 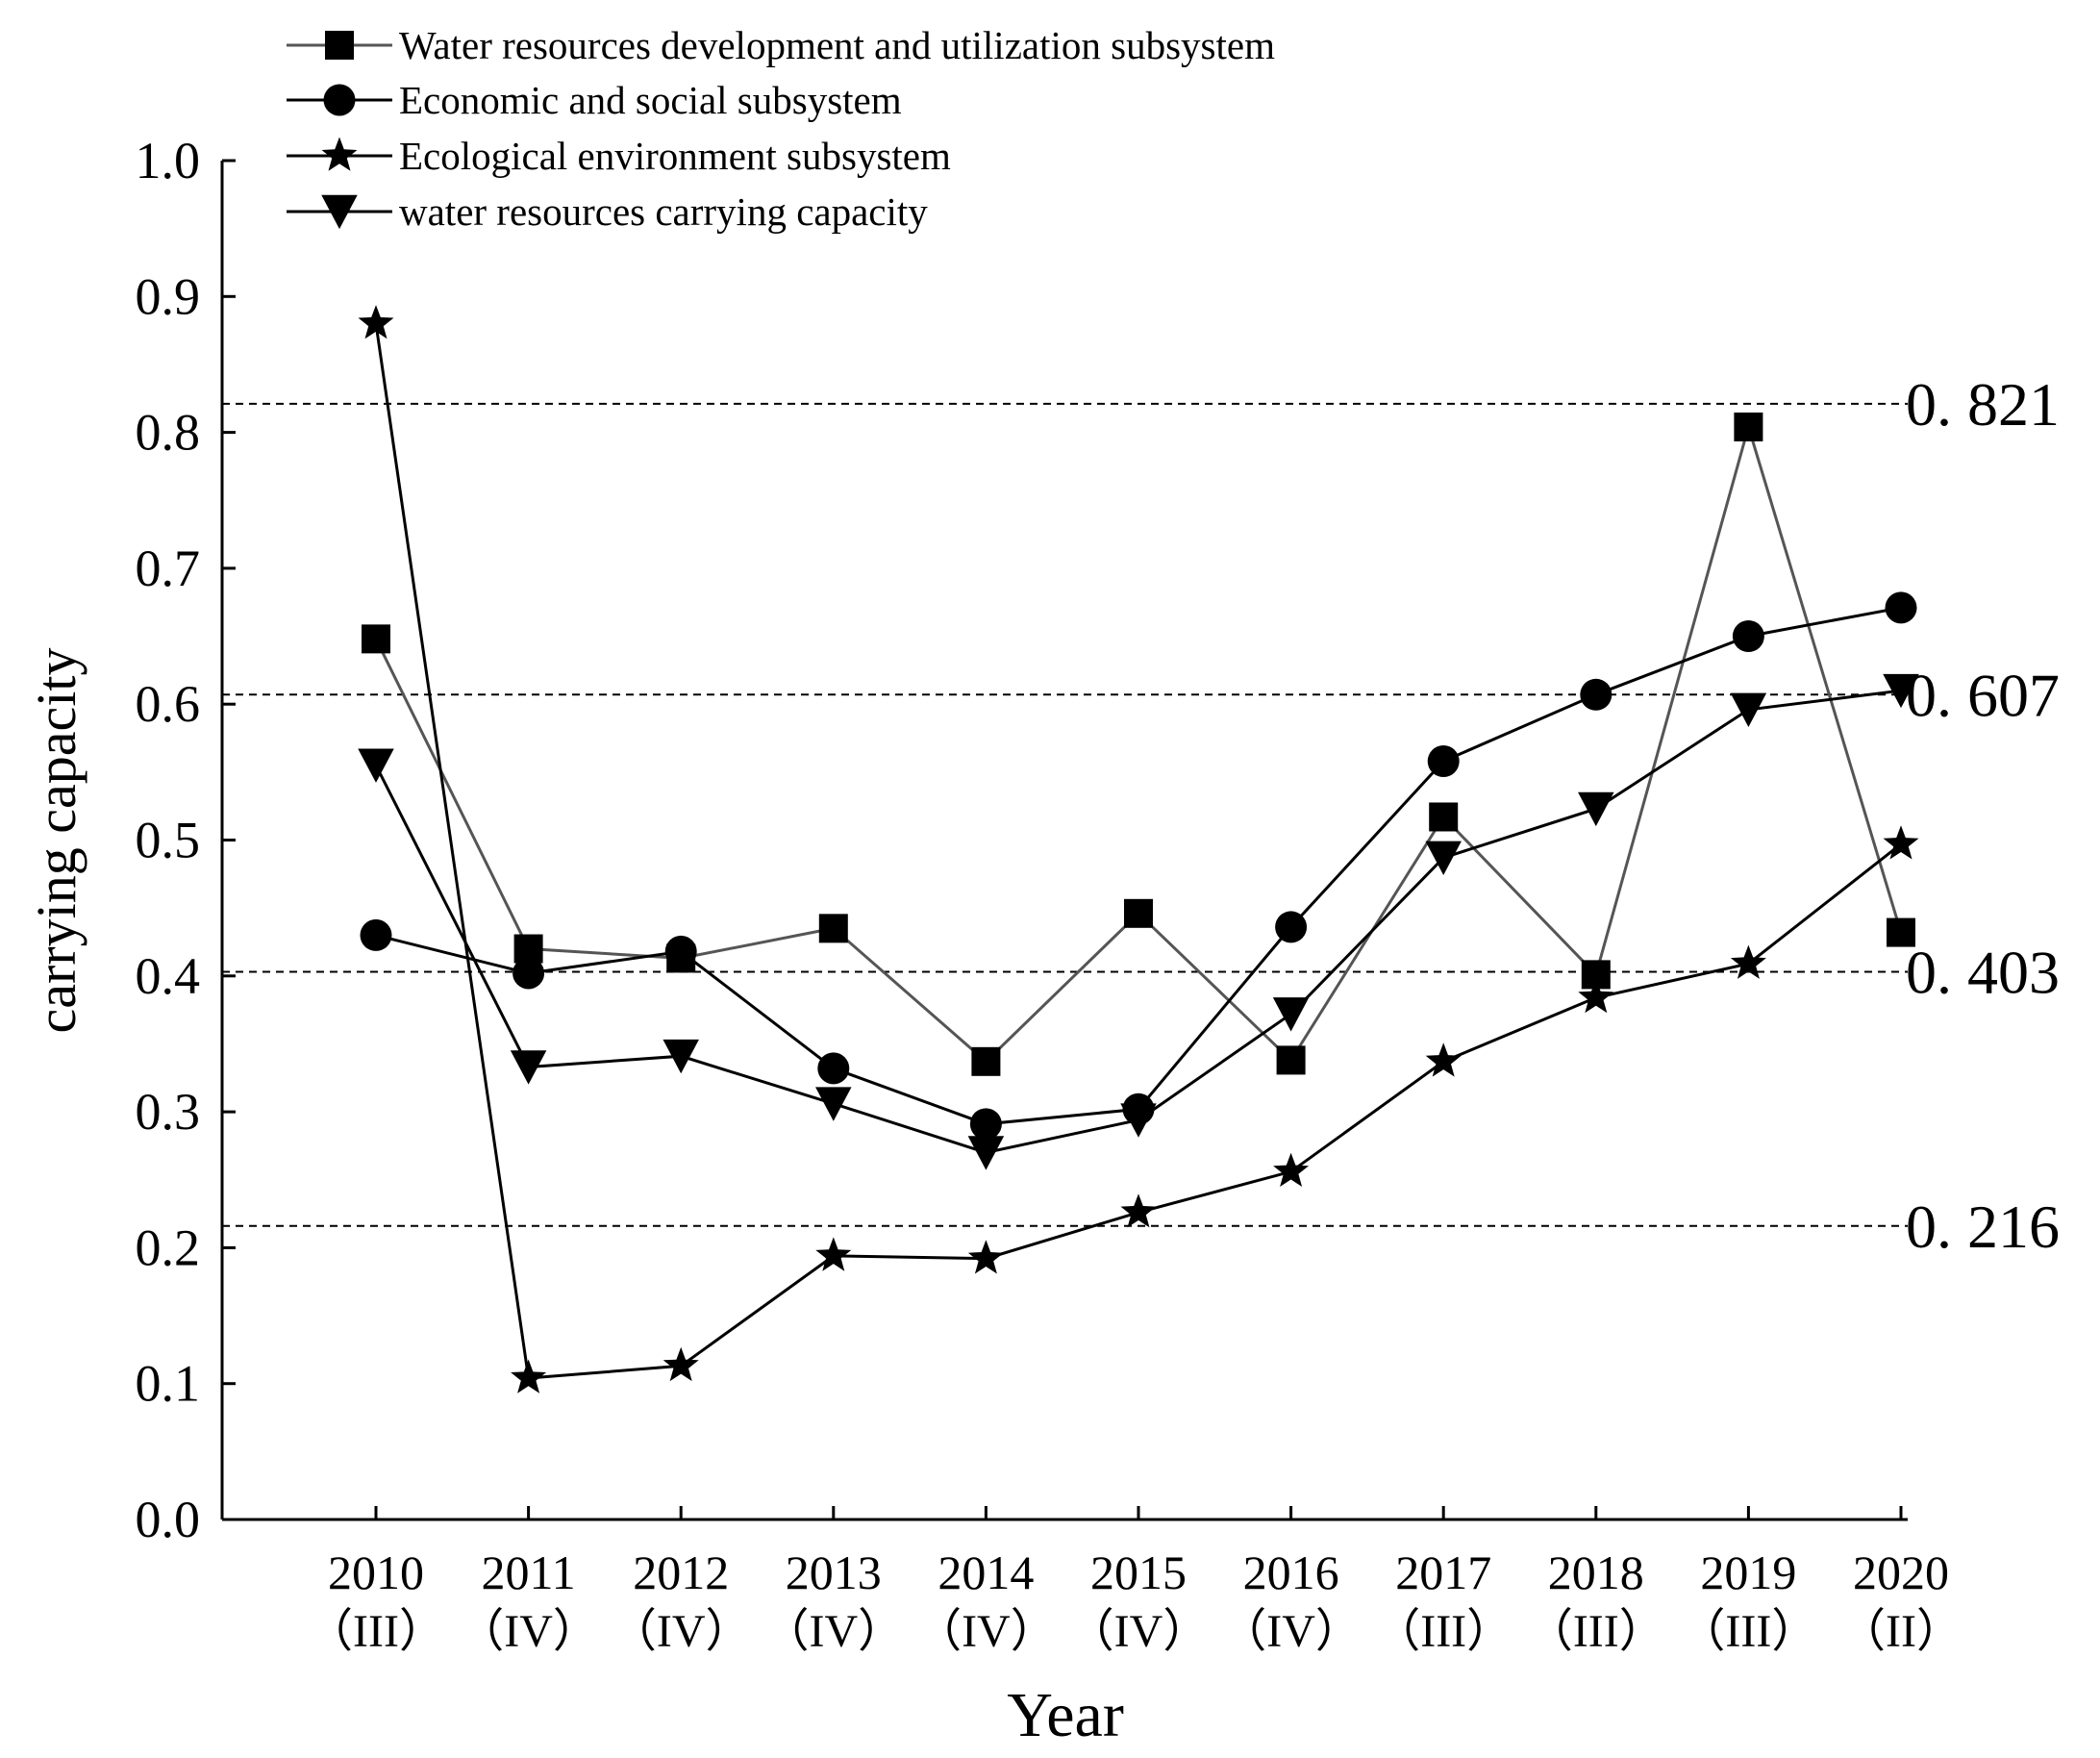 I want to click on legend-marker-triangle-down, so click(x=339, y=212).